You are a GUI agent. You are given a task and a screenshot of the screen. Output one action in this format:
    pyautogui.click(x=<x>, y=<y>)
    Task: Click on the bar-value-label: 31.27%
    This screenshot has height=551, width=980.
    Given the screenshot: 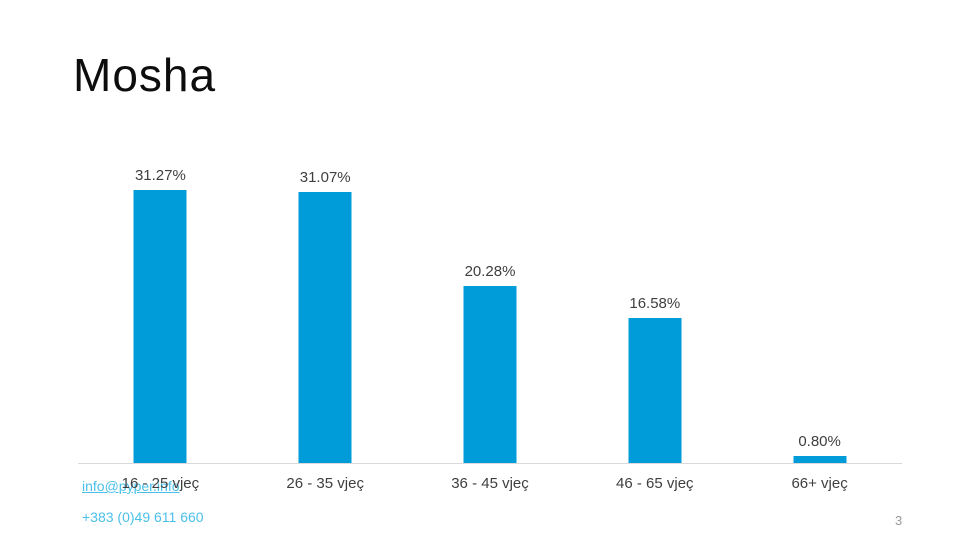 What is the action you would take?
    pyautogui.click(x=160, y=175)
    